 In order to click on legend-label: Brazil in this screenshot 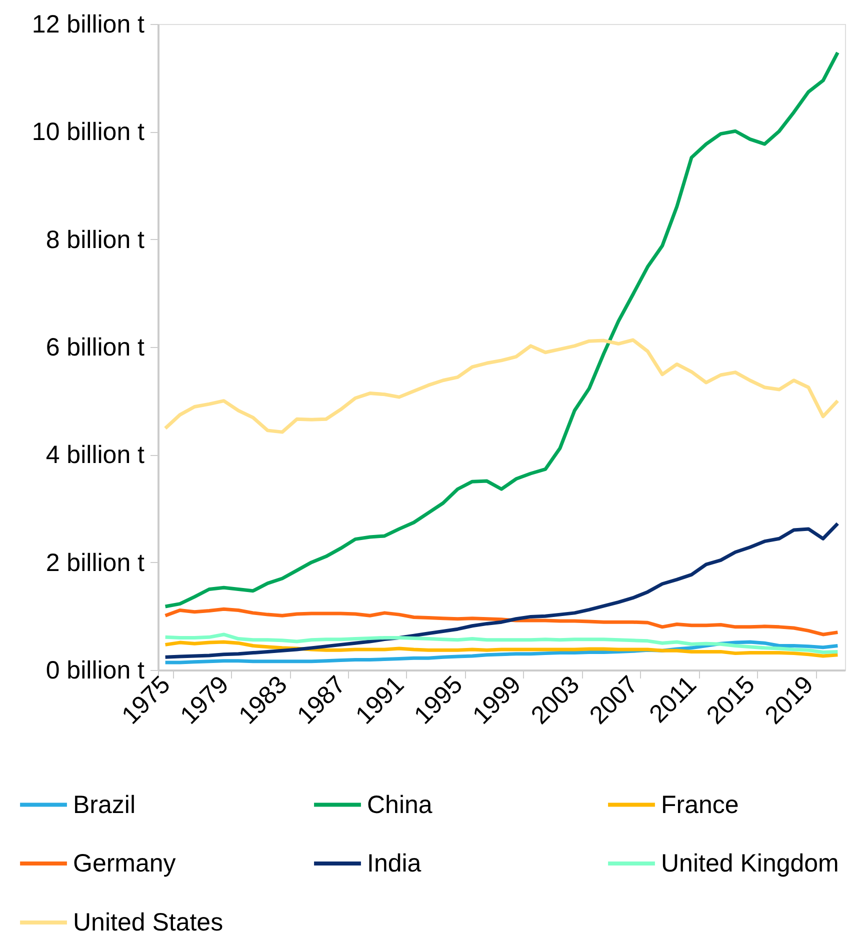, I will do `click(104, 804)`.